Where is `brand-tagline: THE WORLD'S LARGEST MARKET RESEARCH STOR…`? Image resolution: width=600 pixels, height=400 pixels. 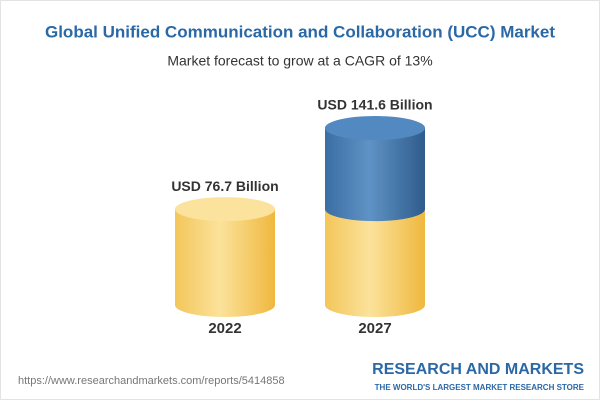
brand-tagline: THE WORLD'S LARGEST MARKET RESEARCH STOR… is located at coordinates (480, 387).